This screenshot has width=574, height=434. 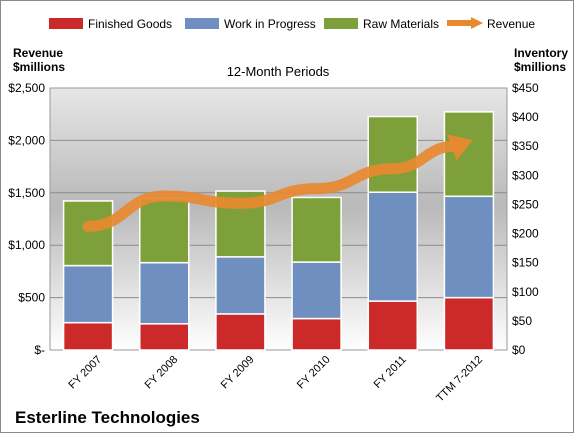 What do you see at coordinates (477, 23) in the screenshot?
I see `legend-arrowhead-revenue` at bounding box center [477, 23].